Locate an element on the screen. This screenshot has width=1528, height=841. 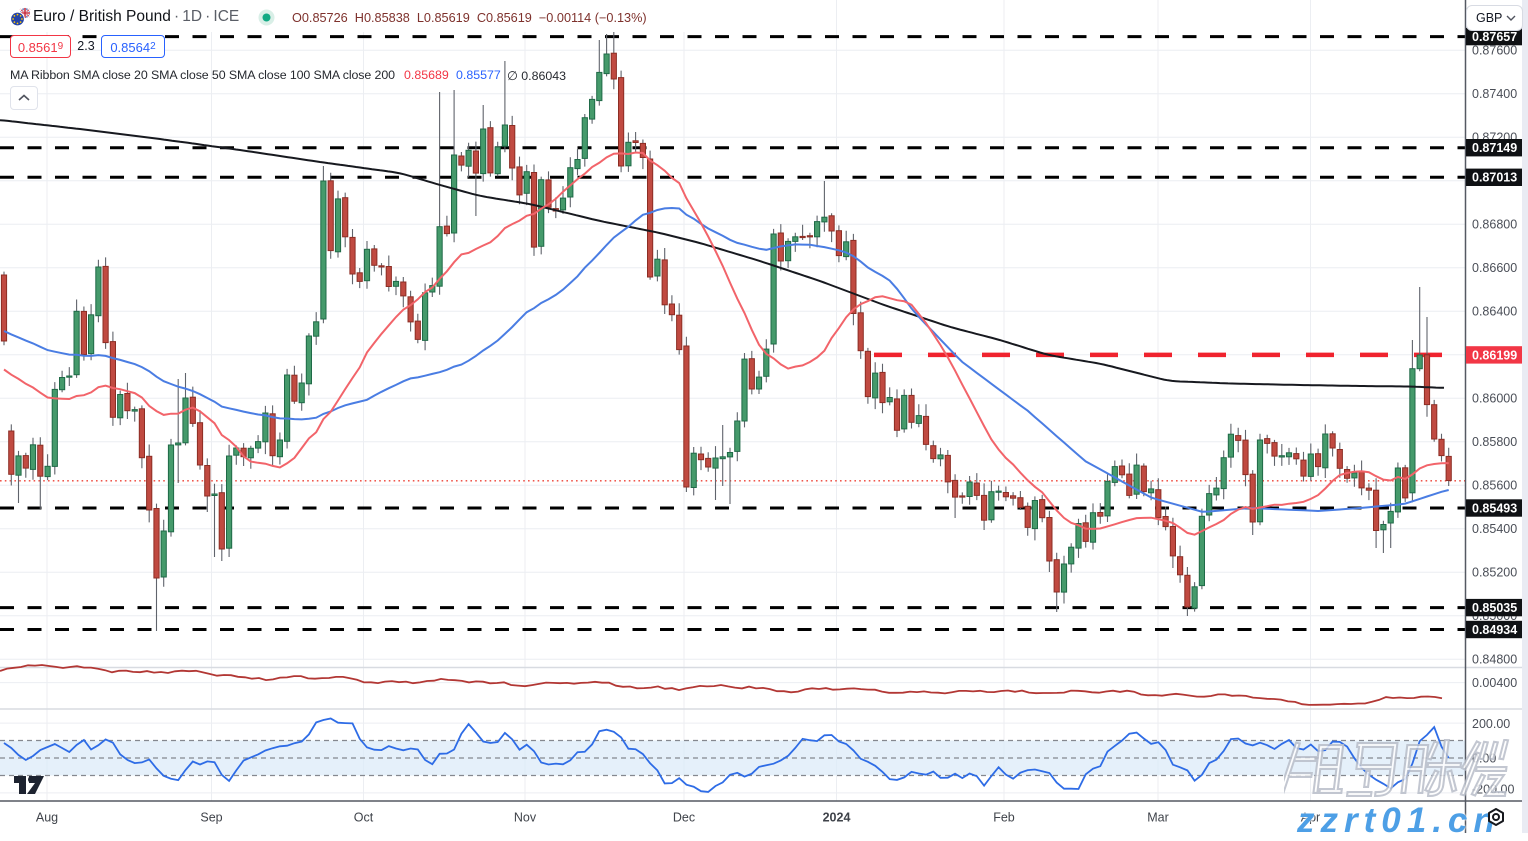
svg-text: 0.87149 is located at coordinates (1494, 148).